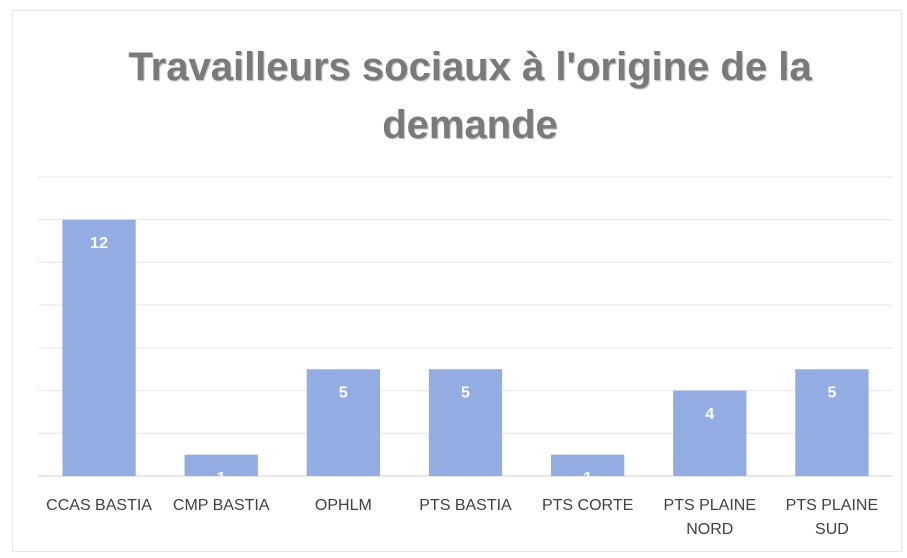  Describe the element at coordinates (221, 505) in the screenshot. I see `x-tick-label: CMP BASTIA` at that location.